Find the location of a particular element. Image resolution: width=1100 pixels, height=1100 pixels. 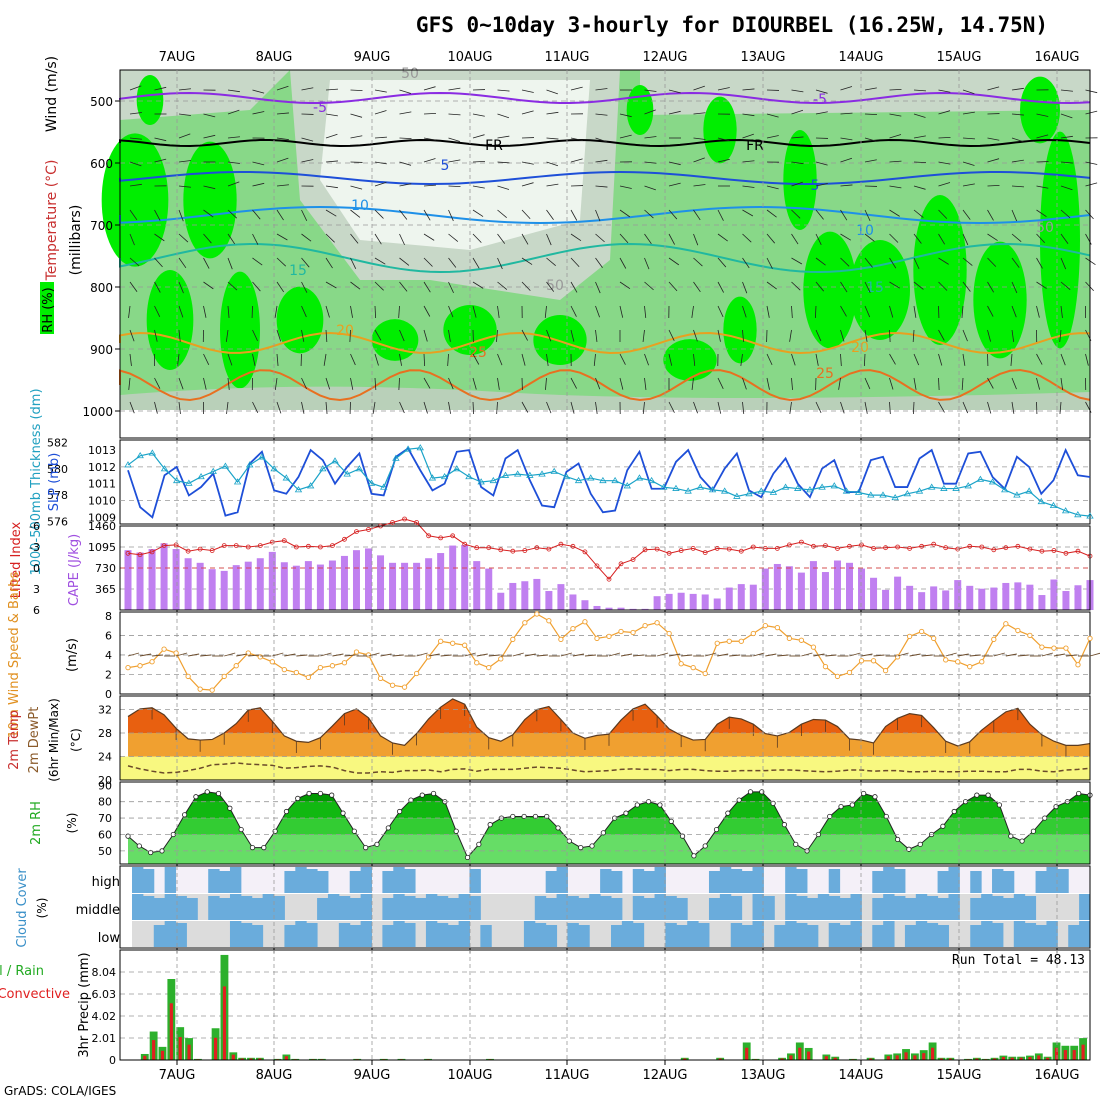

panel-frame is located at coordinates (605, 823).